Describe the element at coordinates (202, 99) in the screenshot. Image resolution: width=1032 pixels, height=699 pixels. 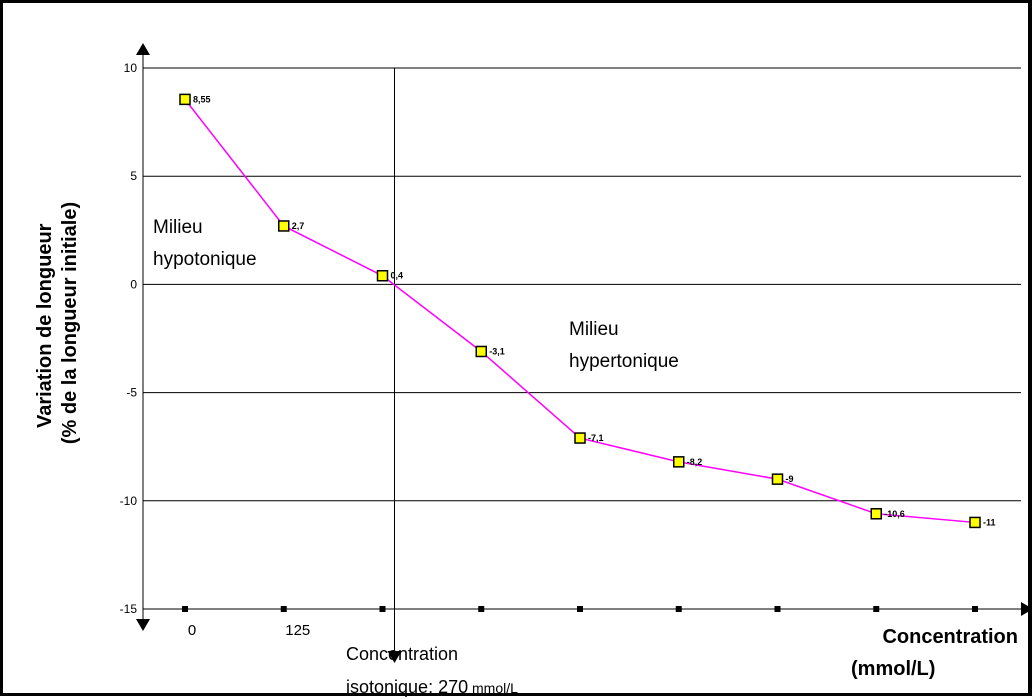
I see `data-label: 8,55` at that location.